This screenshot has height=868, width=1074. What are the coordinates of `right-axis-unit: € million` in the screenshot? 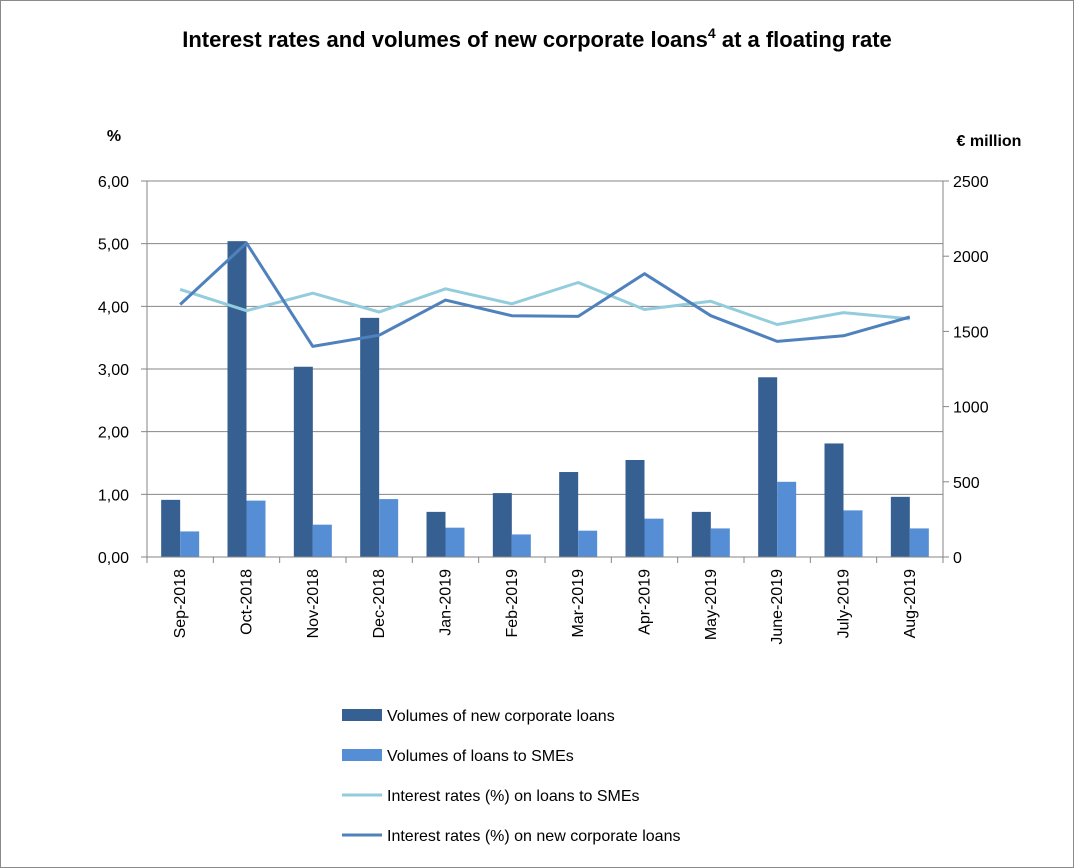 It's located at (989, 141).